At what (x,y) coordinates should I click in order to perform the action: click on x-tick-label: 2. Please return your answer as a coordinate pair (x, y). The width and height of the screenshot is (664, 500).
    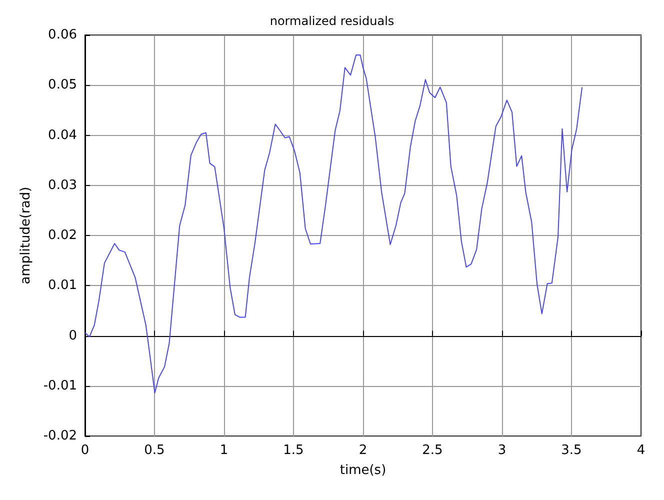
    Looking at the image, I should click on (363, 450).